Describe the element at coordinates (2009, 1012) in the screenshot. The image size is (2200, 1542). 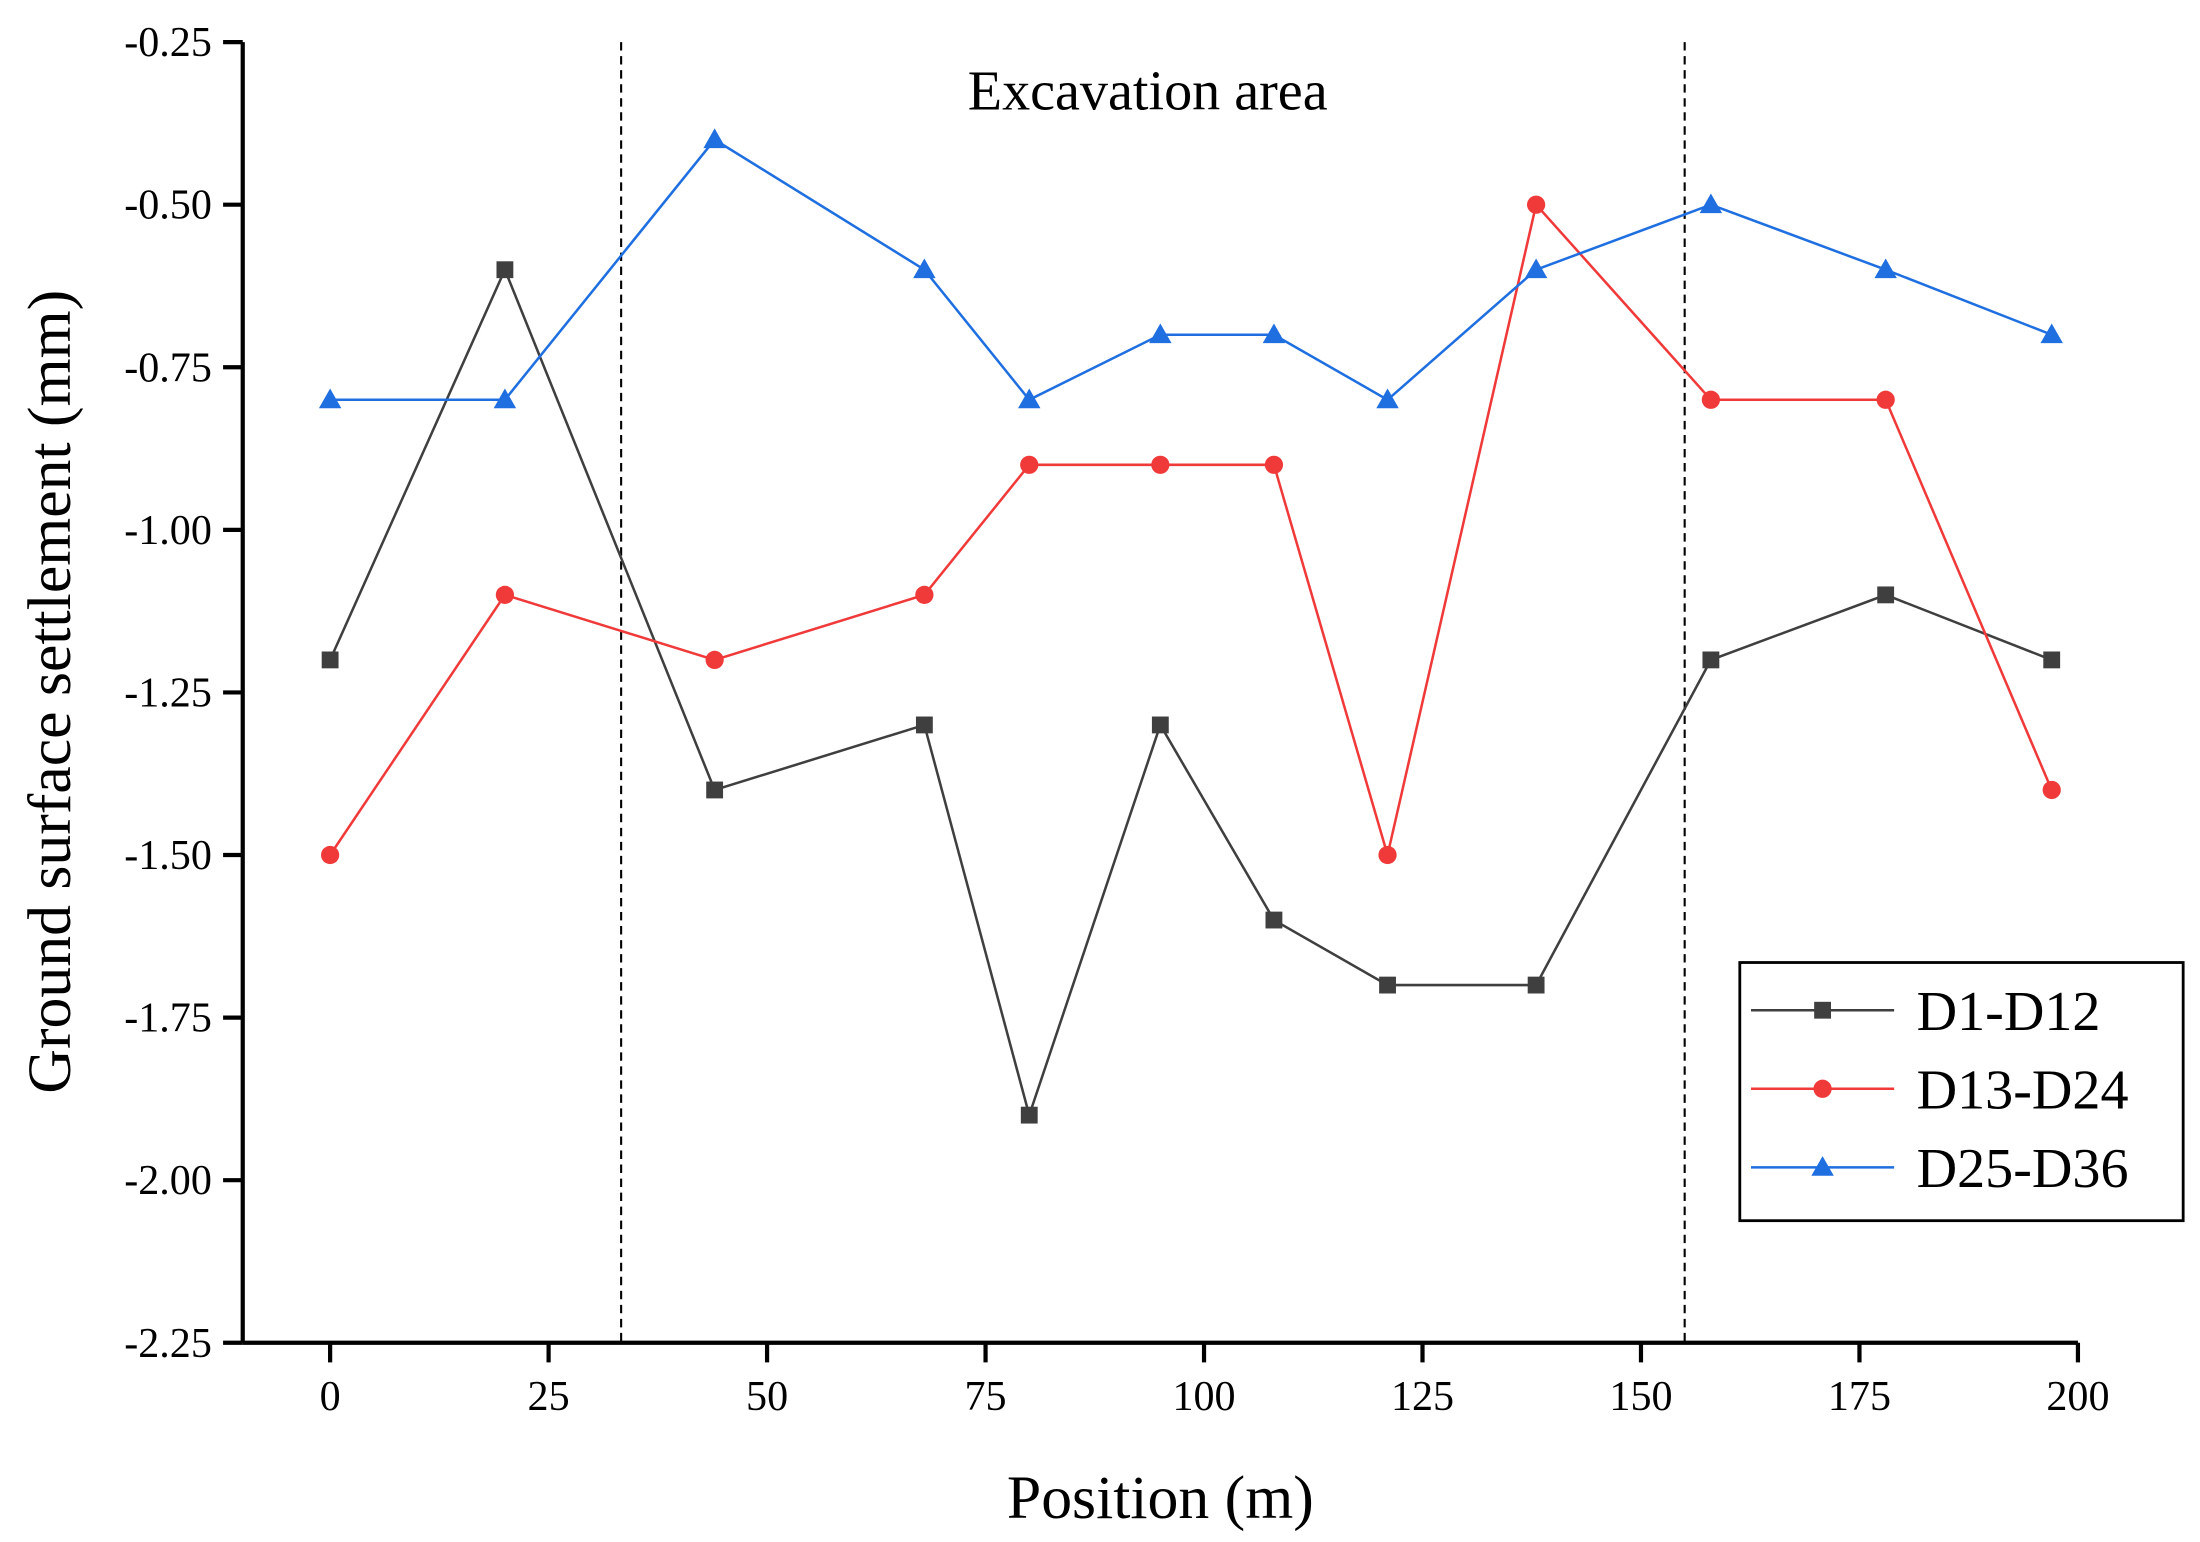
I see `legend-label: D1-D12` at that location.